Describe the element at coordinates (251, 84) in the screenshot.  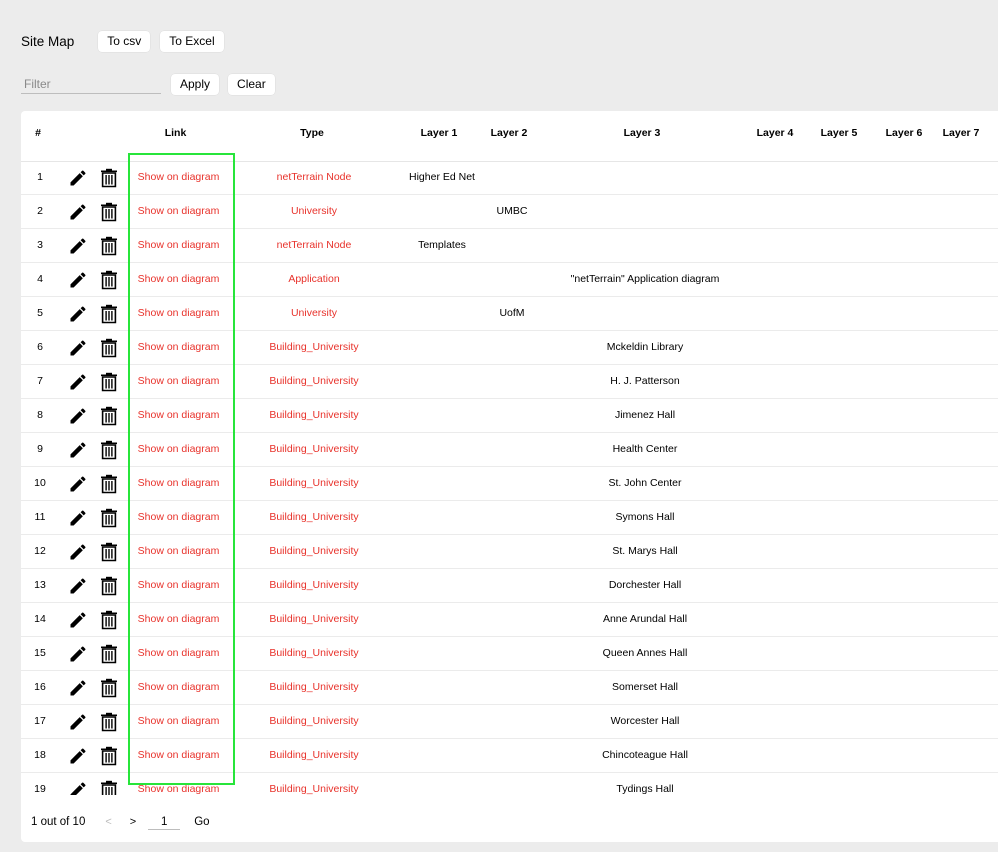
I see `clear-button: Clear` at that location.